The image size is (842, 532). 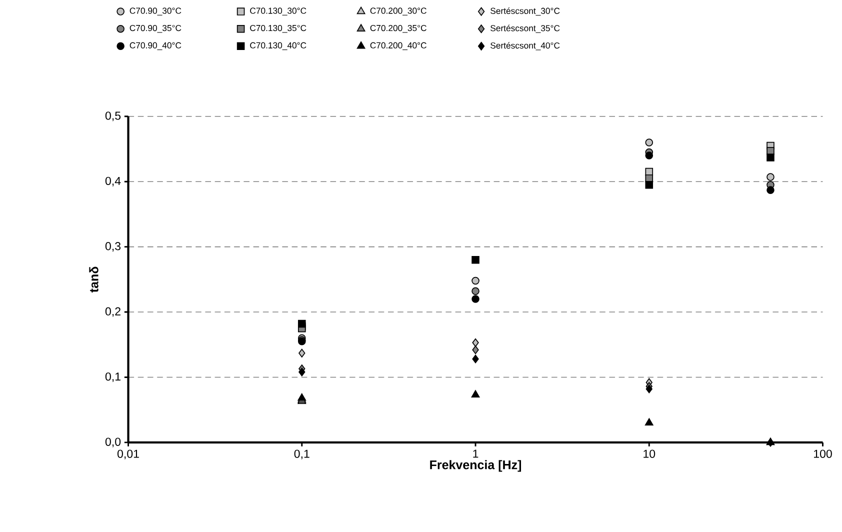 What do you see at coordinates (525, 28) in the screenshot?
I see `legend-label: Sertéscsont_35°C` at bounding box center [525, 28].